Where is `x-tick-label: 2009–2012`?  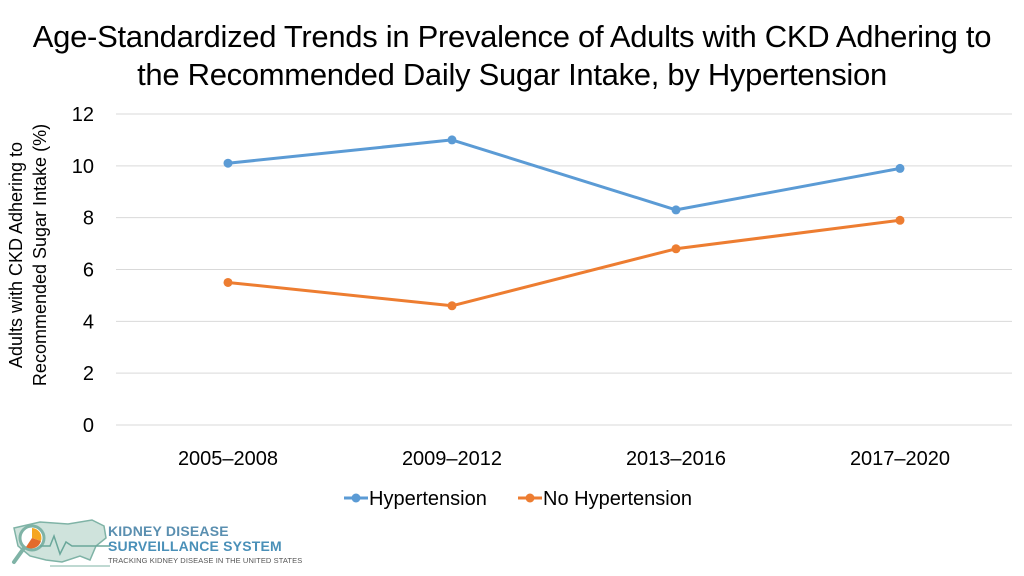
x-tick-label: 2009–2012 is located at coordinates (452, 459).